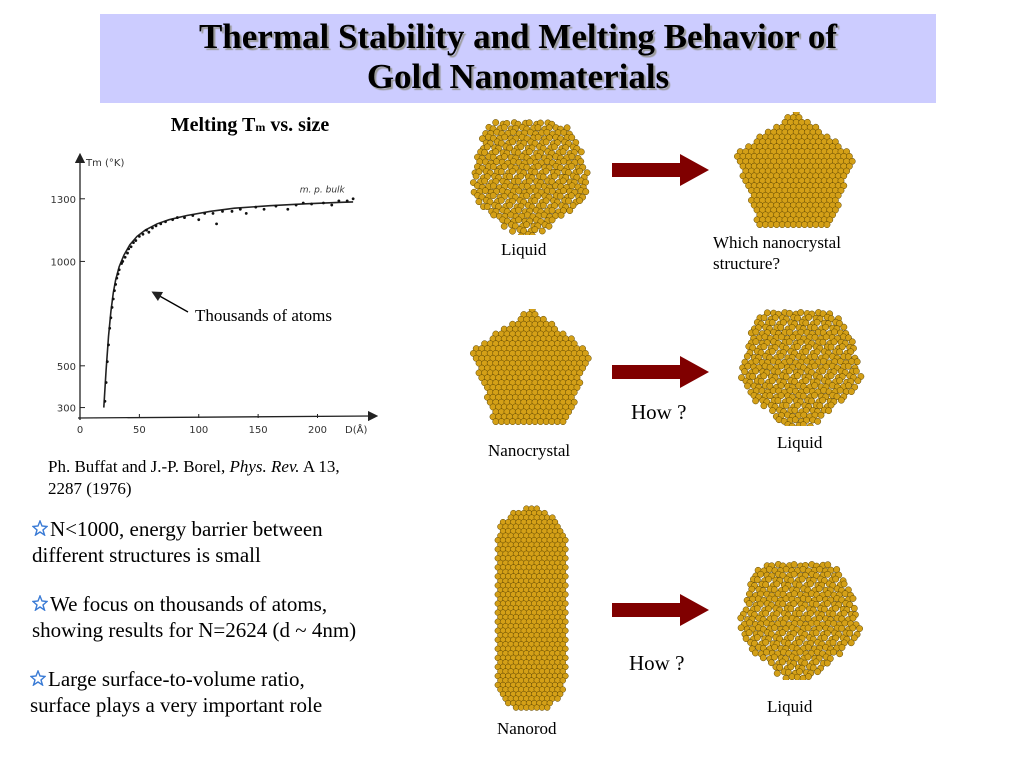  What do you see at coordinates (80, 430) in the screenshot?
I see `x-tick-label: 0` at bounding box center [80, 430].